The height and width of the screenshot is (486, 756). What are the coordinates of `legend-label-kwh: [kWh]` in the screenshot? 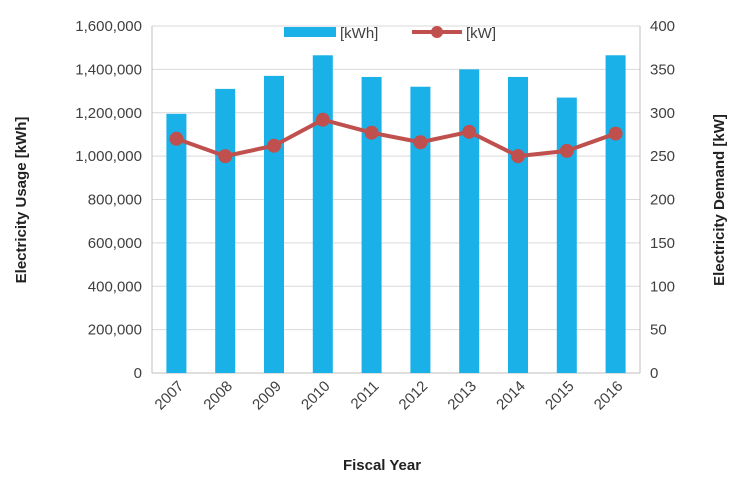 It's located at (359, 33).